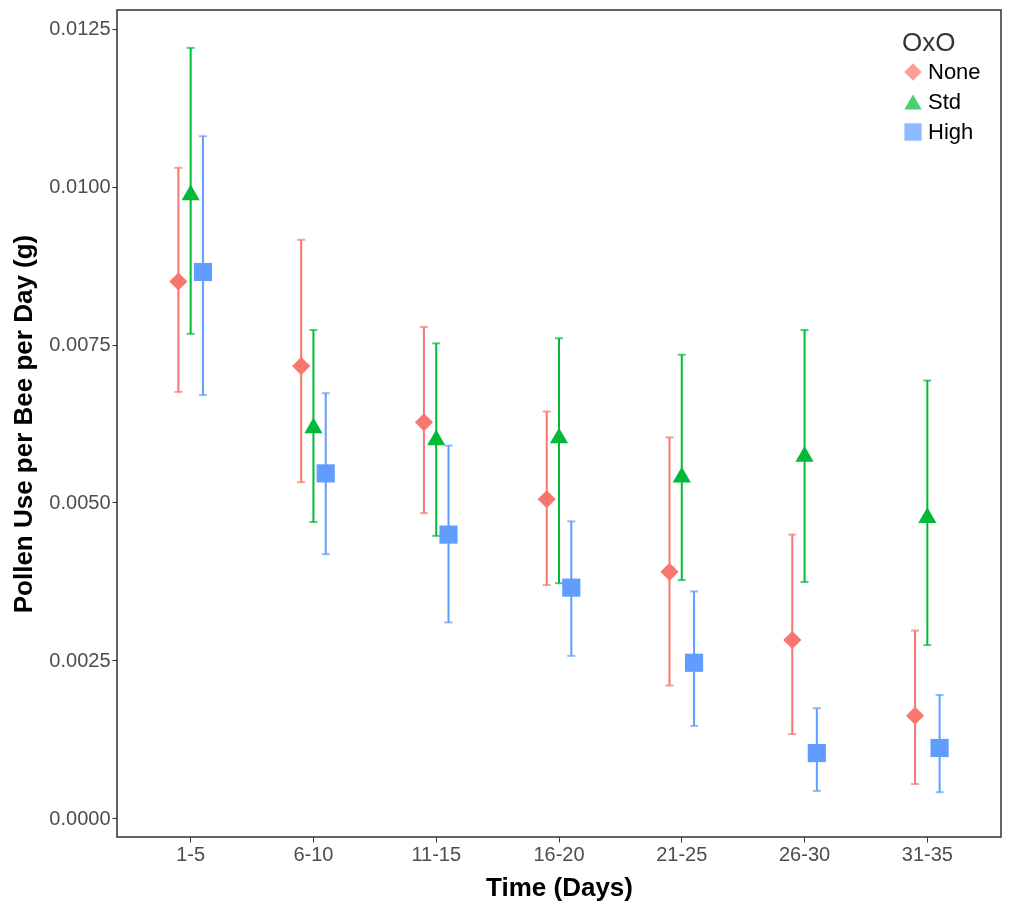  I want to click on y-tick-label: 0.0075, so click(80, 344).